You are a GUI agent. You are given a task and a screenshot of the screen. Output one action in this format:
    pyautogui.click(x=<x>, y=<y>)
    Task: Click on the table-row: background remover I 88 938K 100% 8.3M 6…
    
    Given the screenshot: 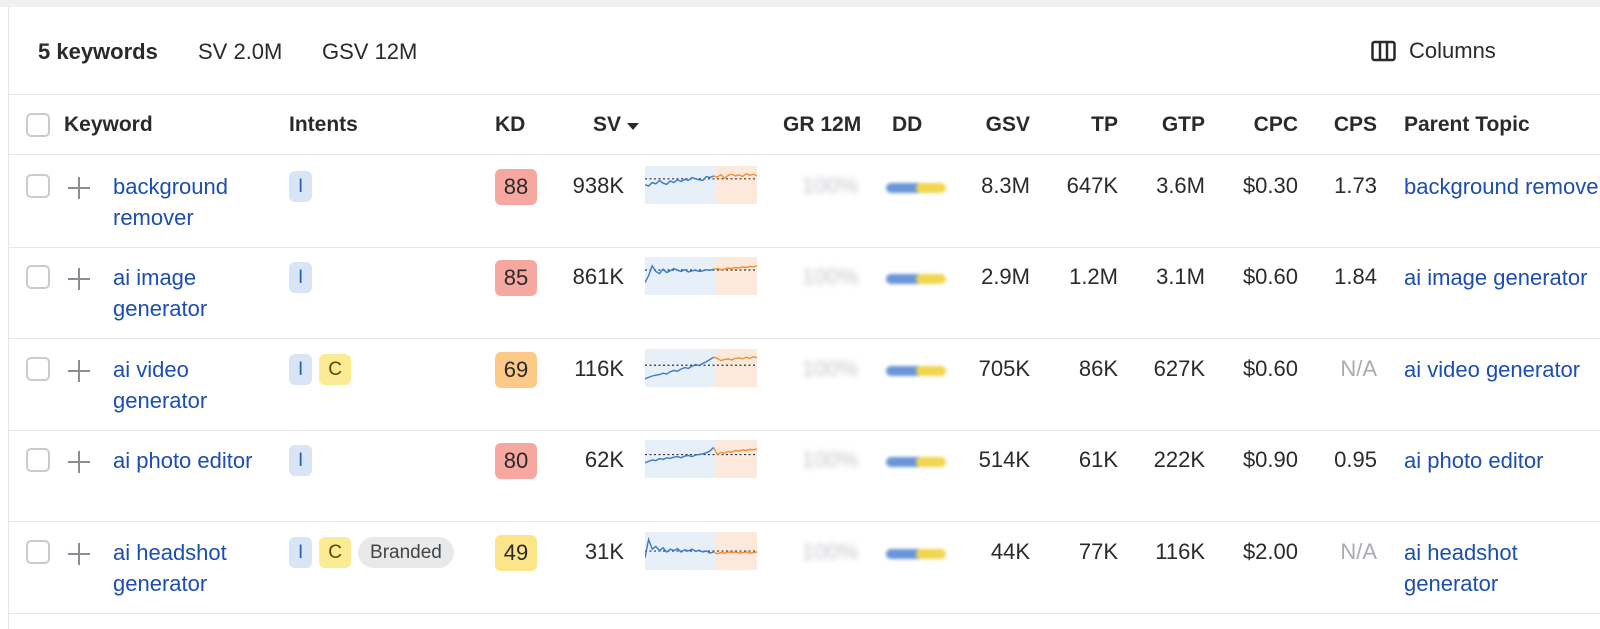 What is the action you would take?
    pyautogui.click(x=804, y=202)
    